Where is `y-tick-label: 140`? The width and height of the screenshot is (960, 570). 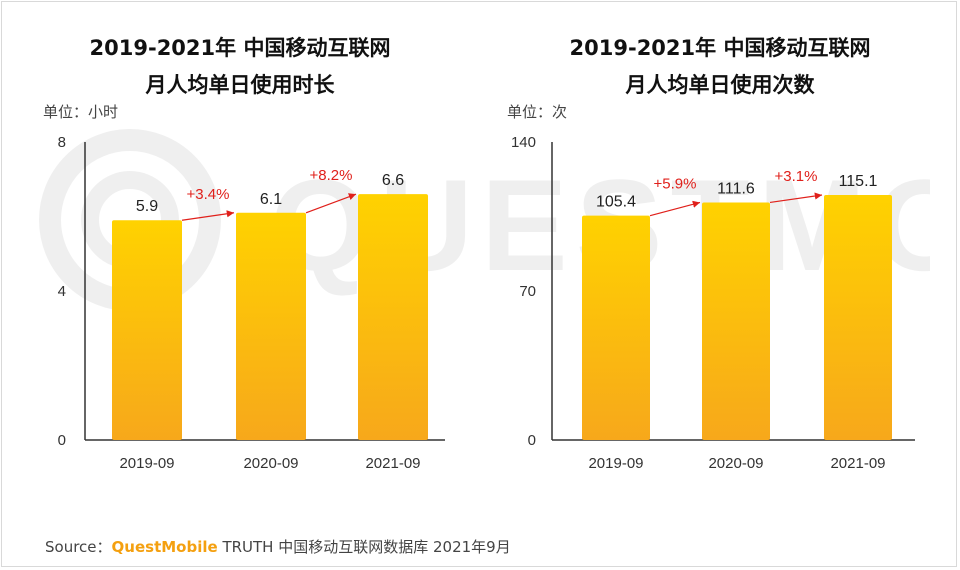
y-tick-label: 140 is located at coordinates (523, 142).